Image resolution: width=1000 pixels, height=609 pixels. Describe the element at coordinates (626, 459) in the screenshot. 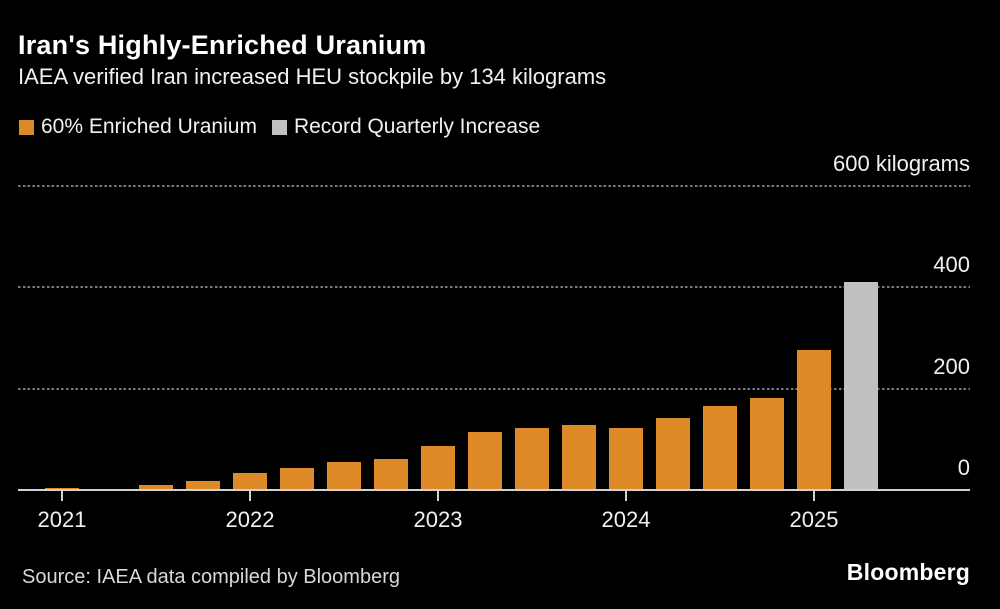

I see `bar-2024-q1` at that location.